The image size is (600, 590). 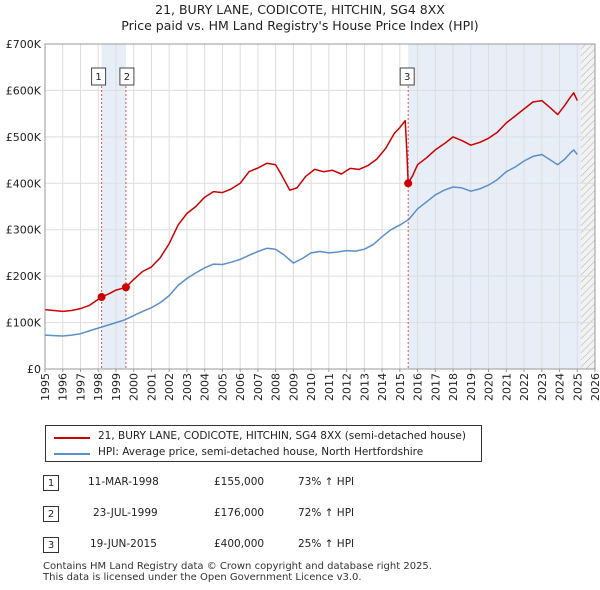 I want to click on x-tick-label: 1997, so click(x=80, y=387).